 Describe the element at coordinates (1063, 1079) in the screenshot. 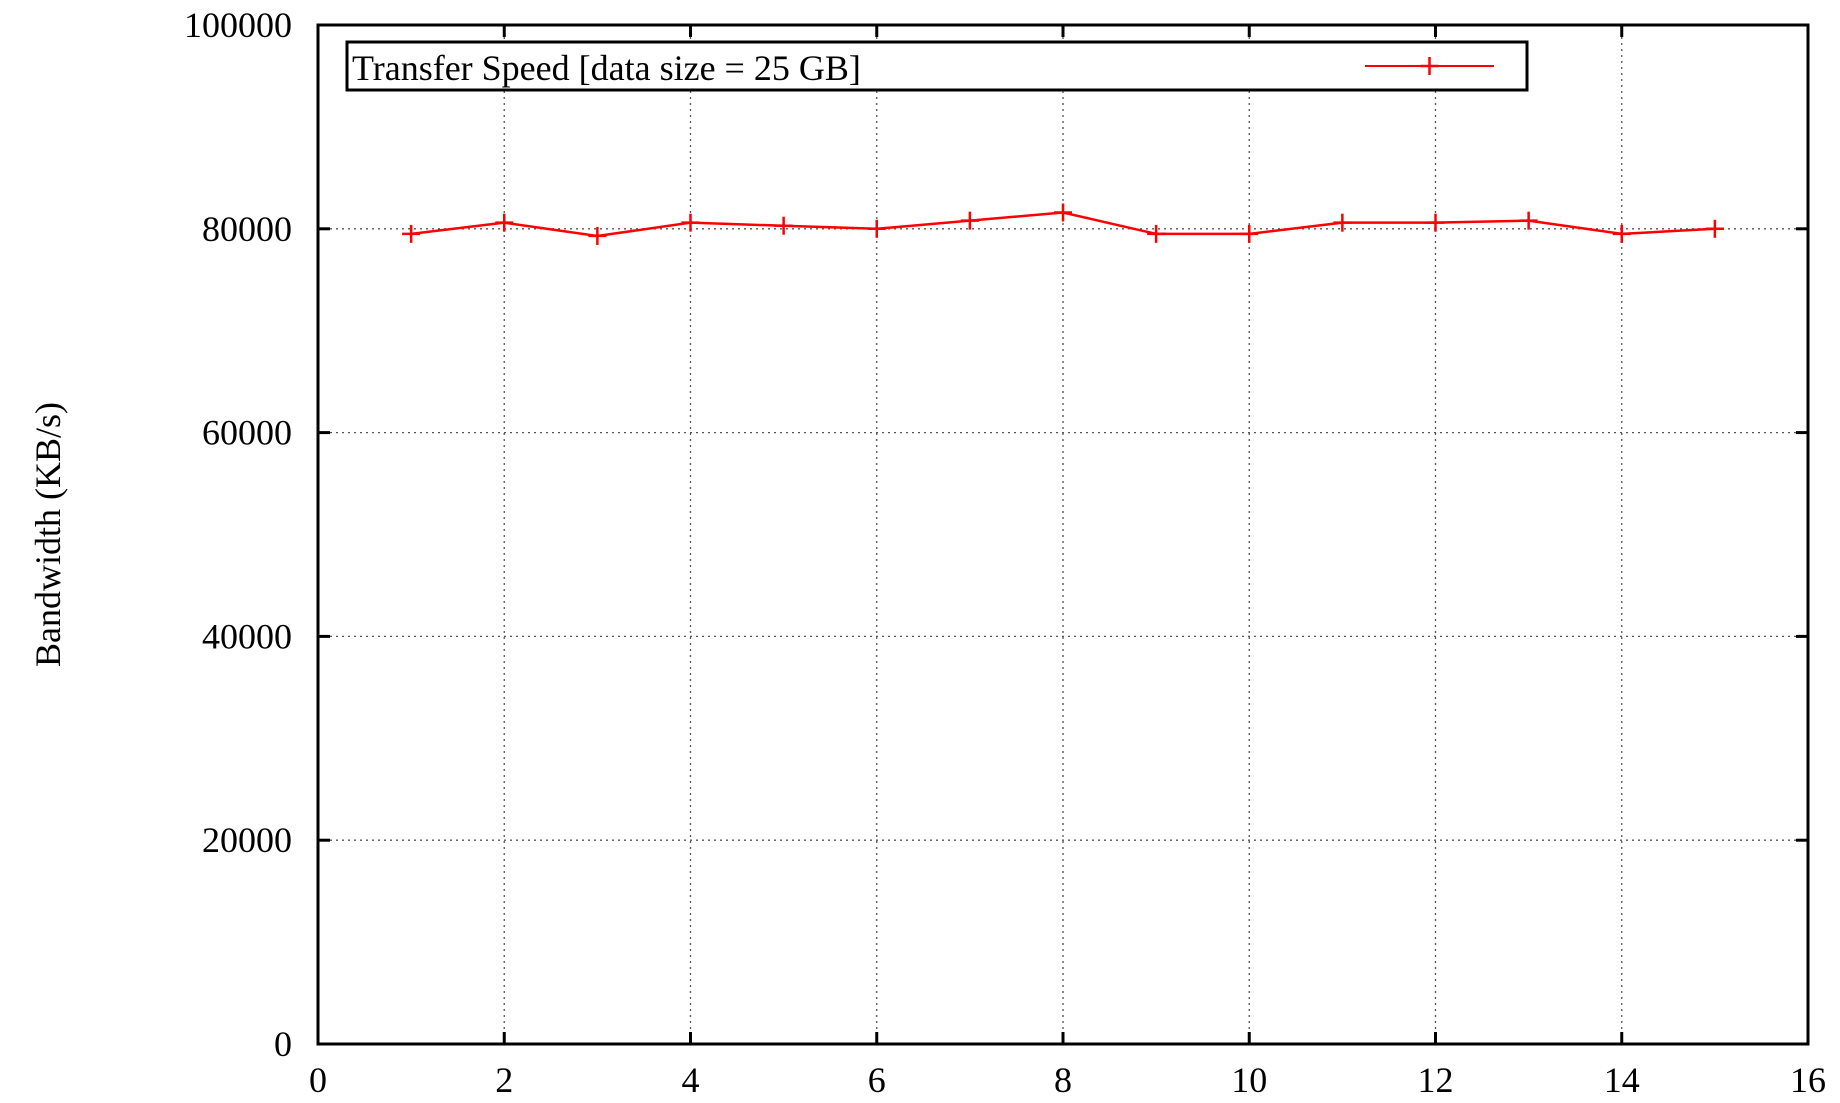

I see `x-tick-label: 8` at that location.